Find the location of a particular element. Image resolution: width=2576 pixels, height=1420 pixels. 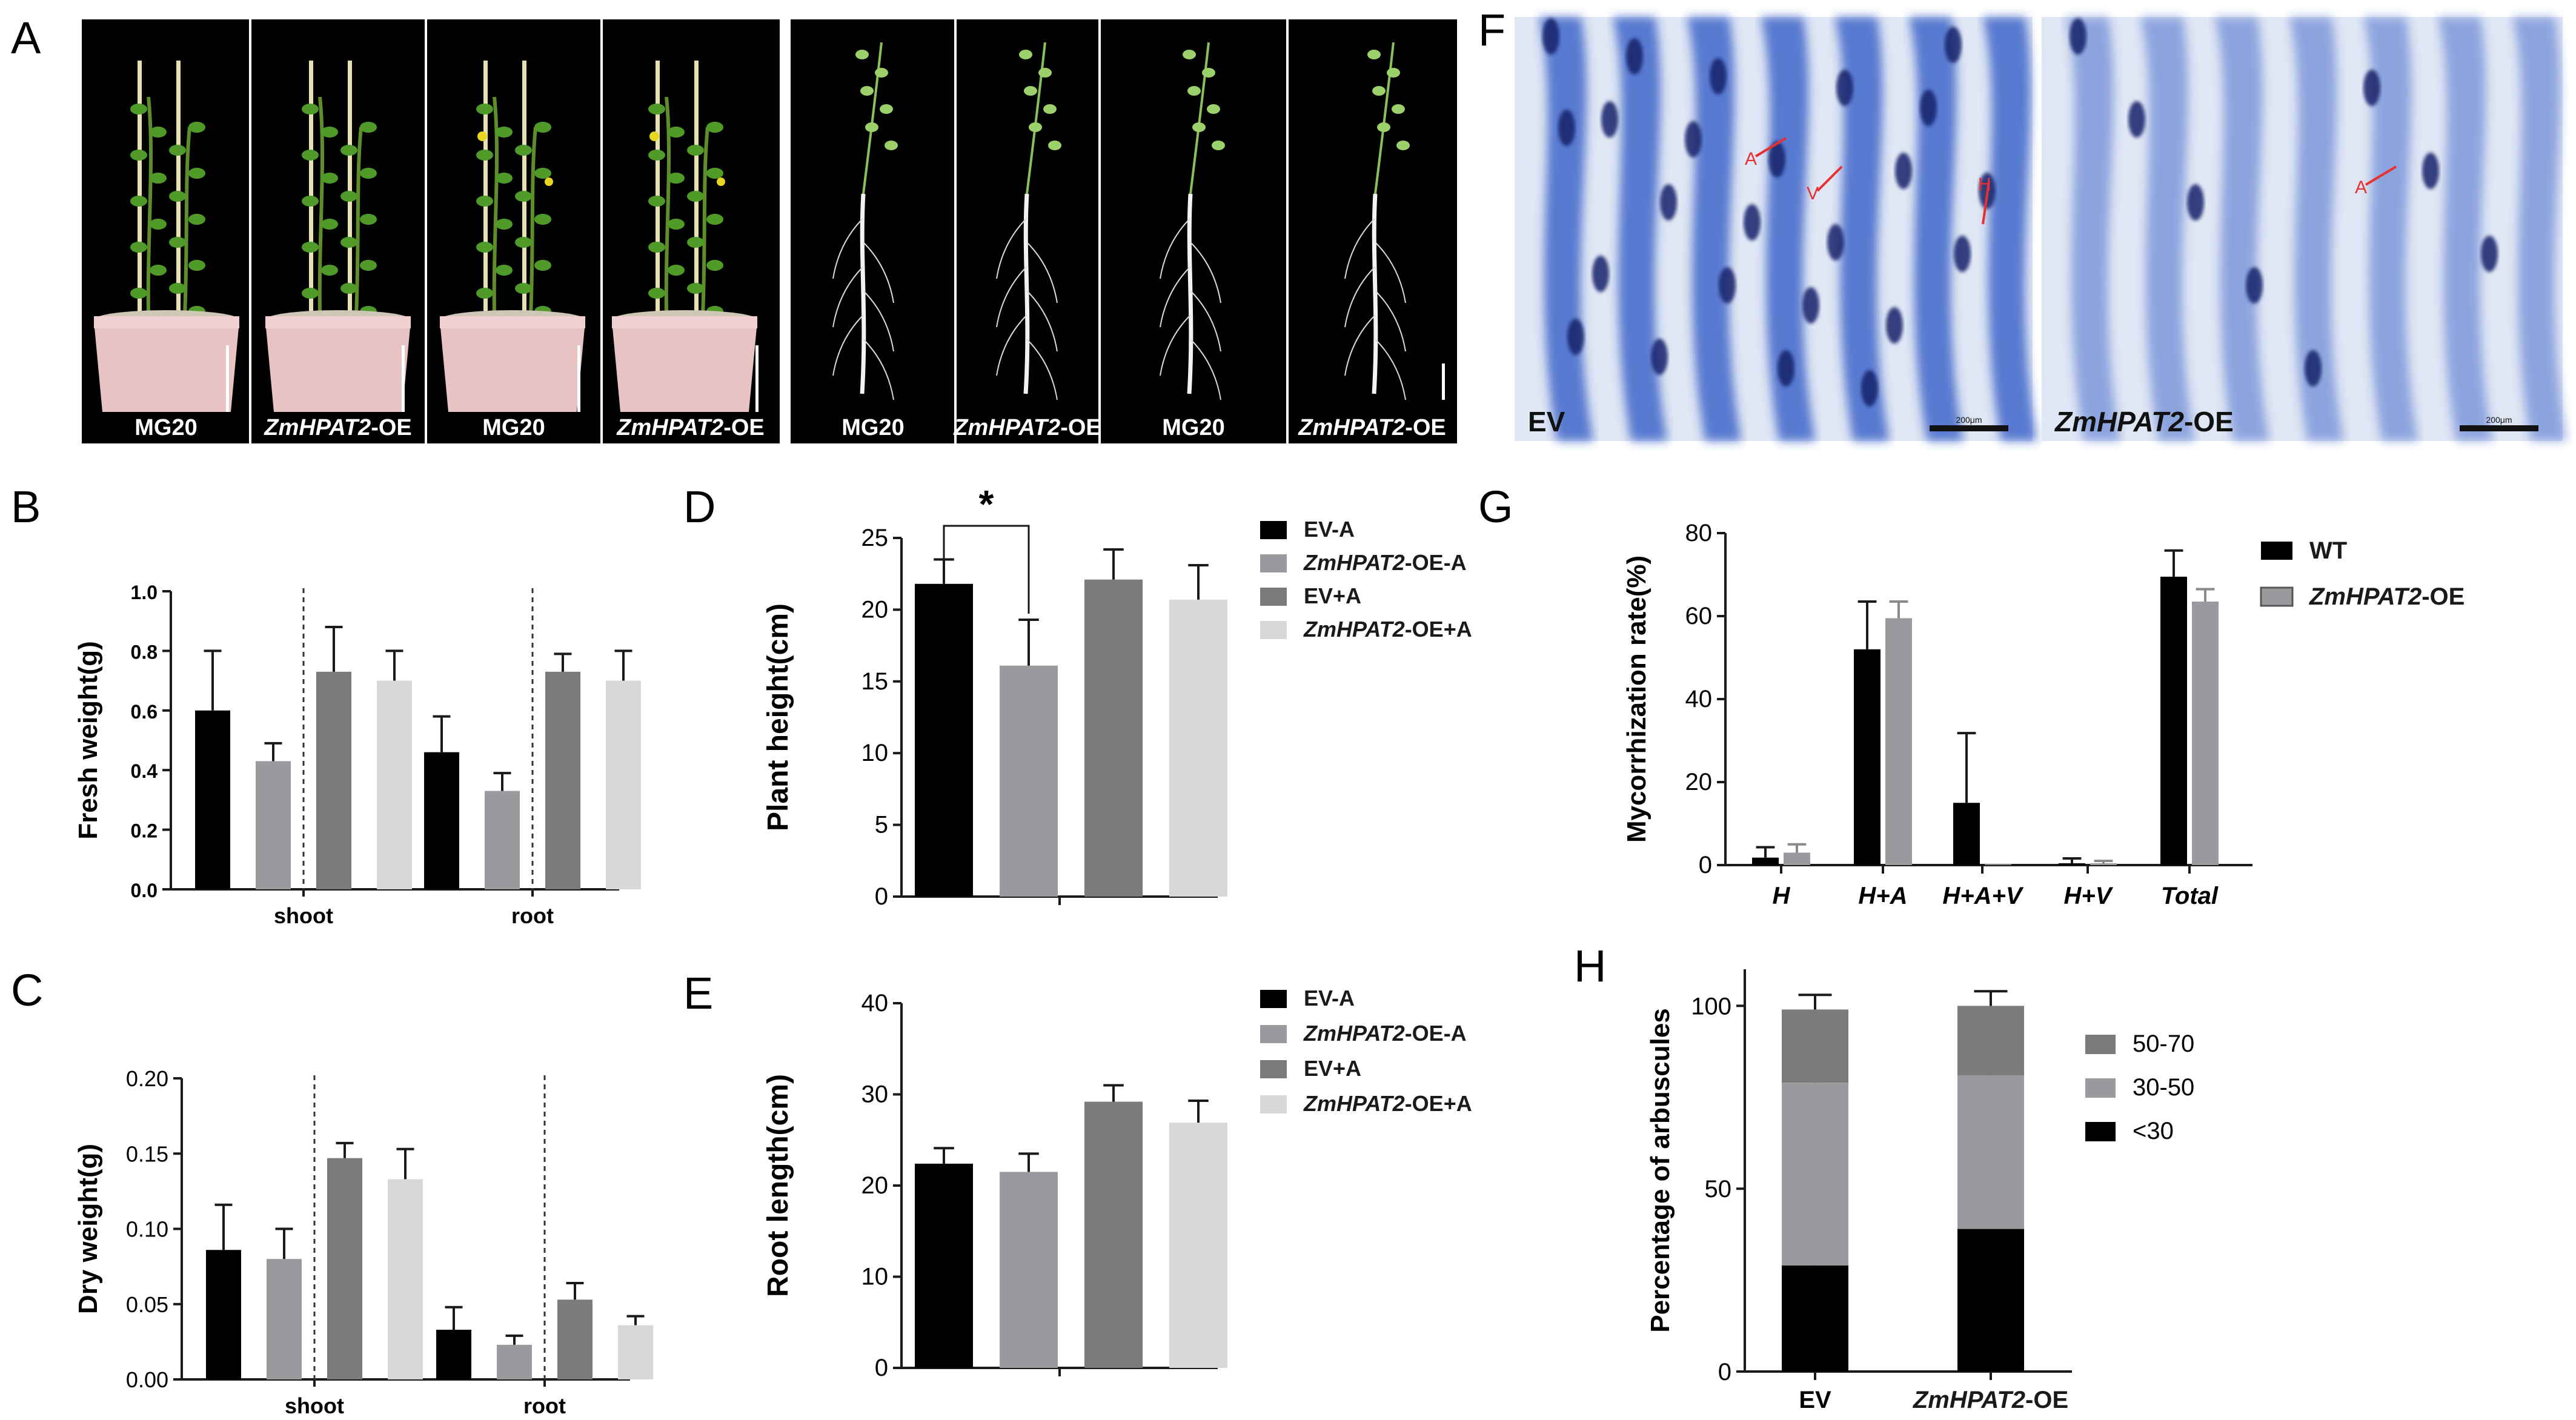

y-tick-label: 80 is located at coordinates (1699, 533).